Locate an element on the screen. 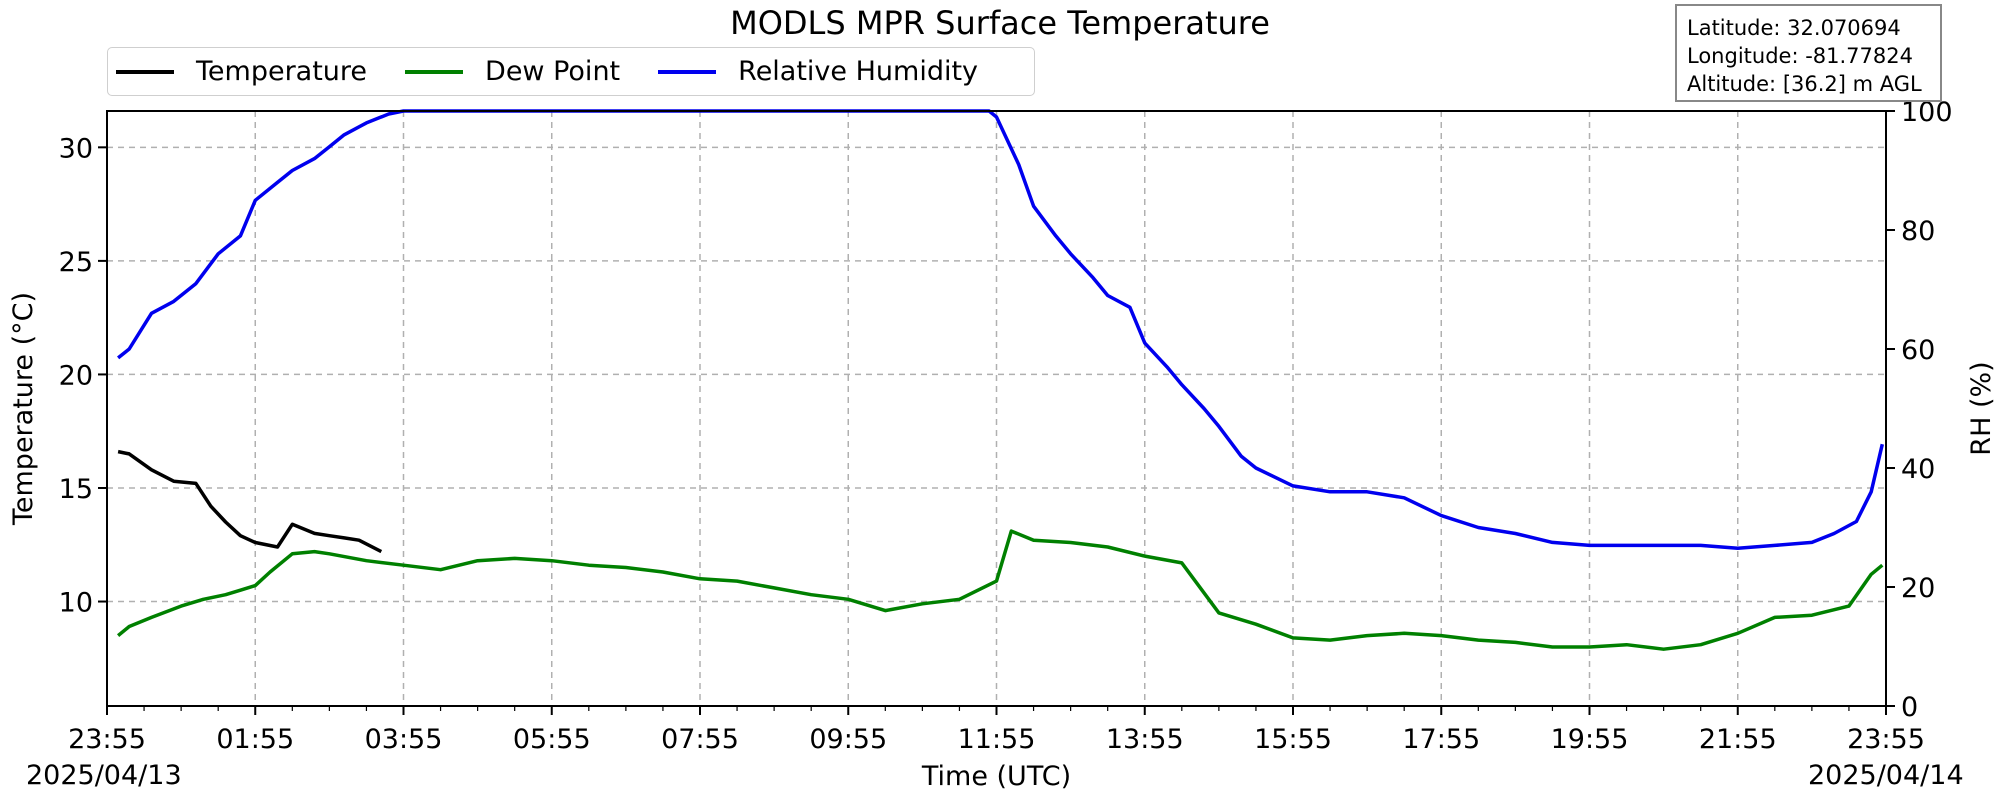  chart-title: MODLS MPR Surface Temperature is located at coordinates (1000, 23).